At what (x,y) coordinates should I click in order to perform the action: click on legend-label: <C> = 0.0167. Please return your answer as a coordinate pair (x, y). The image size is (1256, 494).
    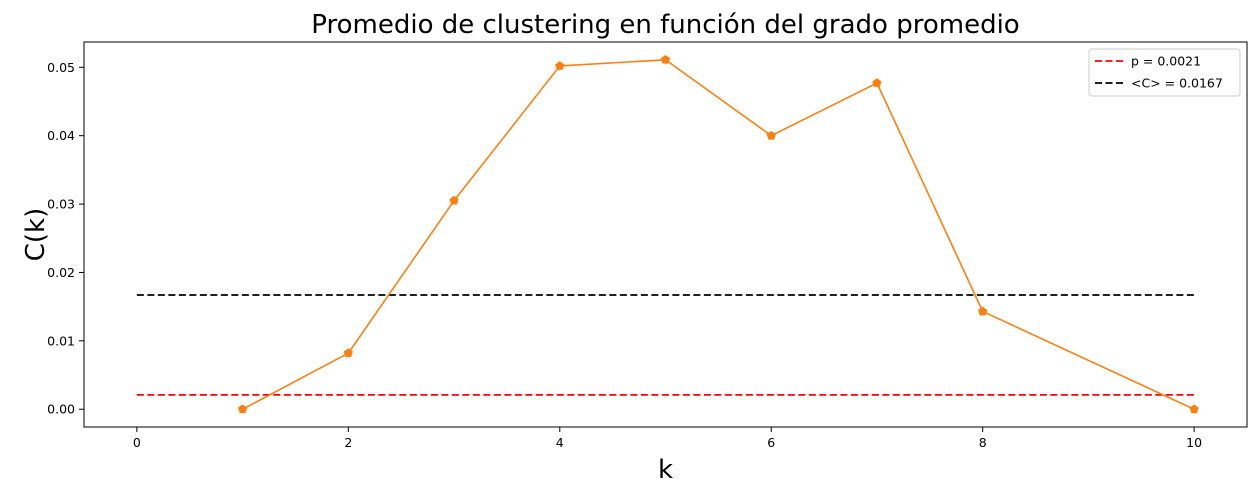
    Looking at the image, I should click on (1177, 83).